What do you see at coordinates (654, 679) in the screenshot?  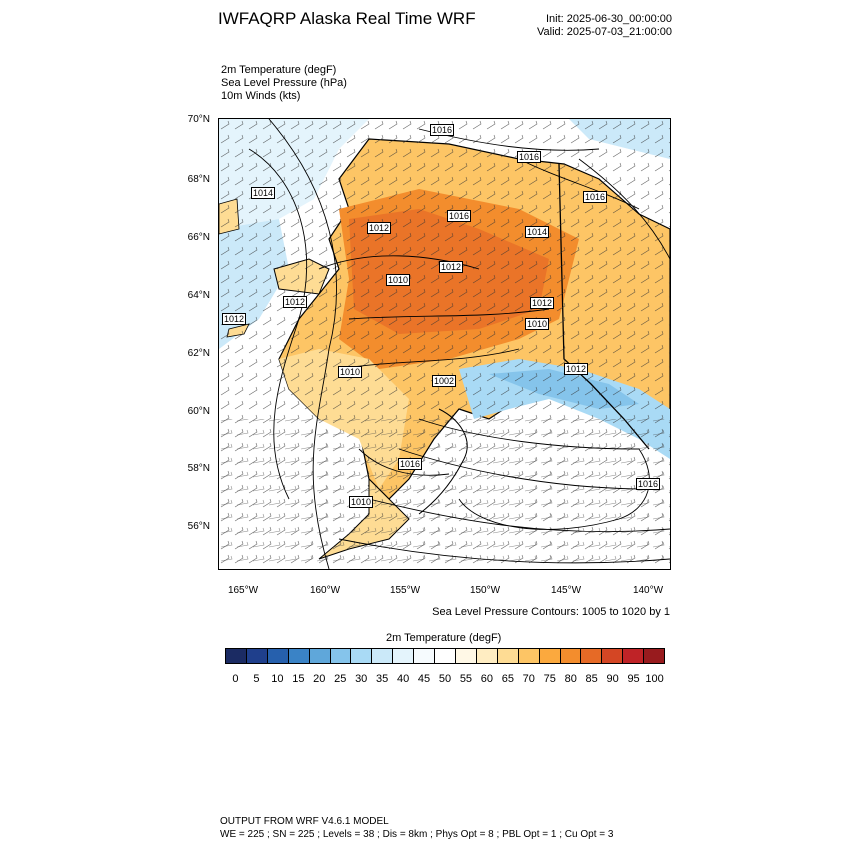 I see `colorbar-tick-label: 100` at bounding box center [654, 679].